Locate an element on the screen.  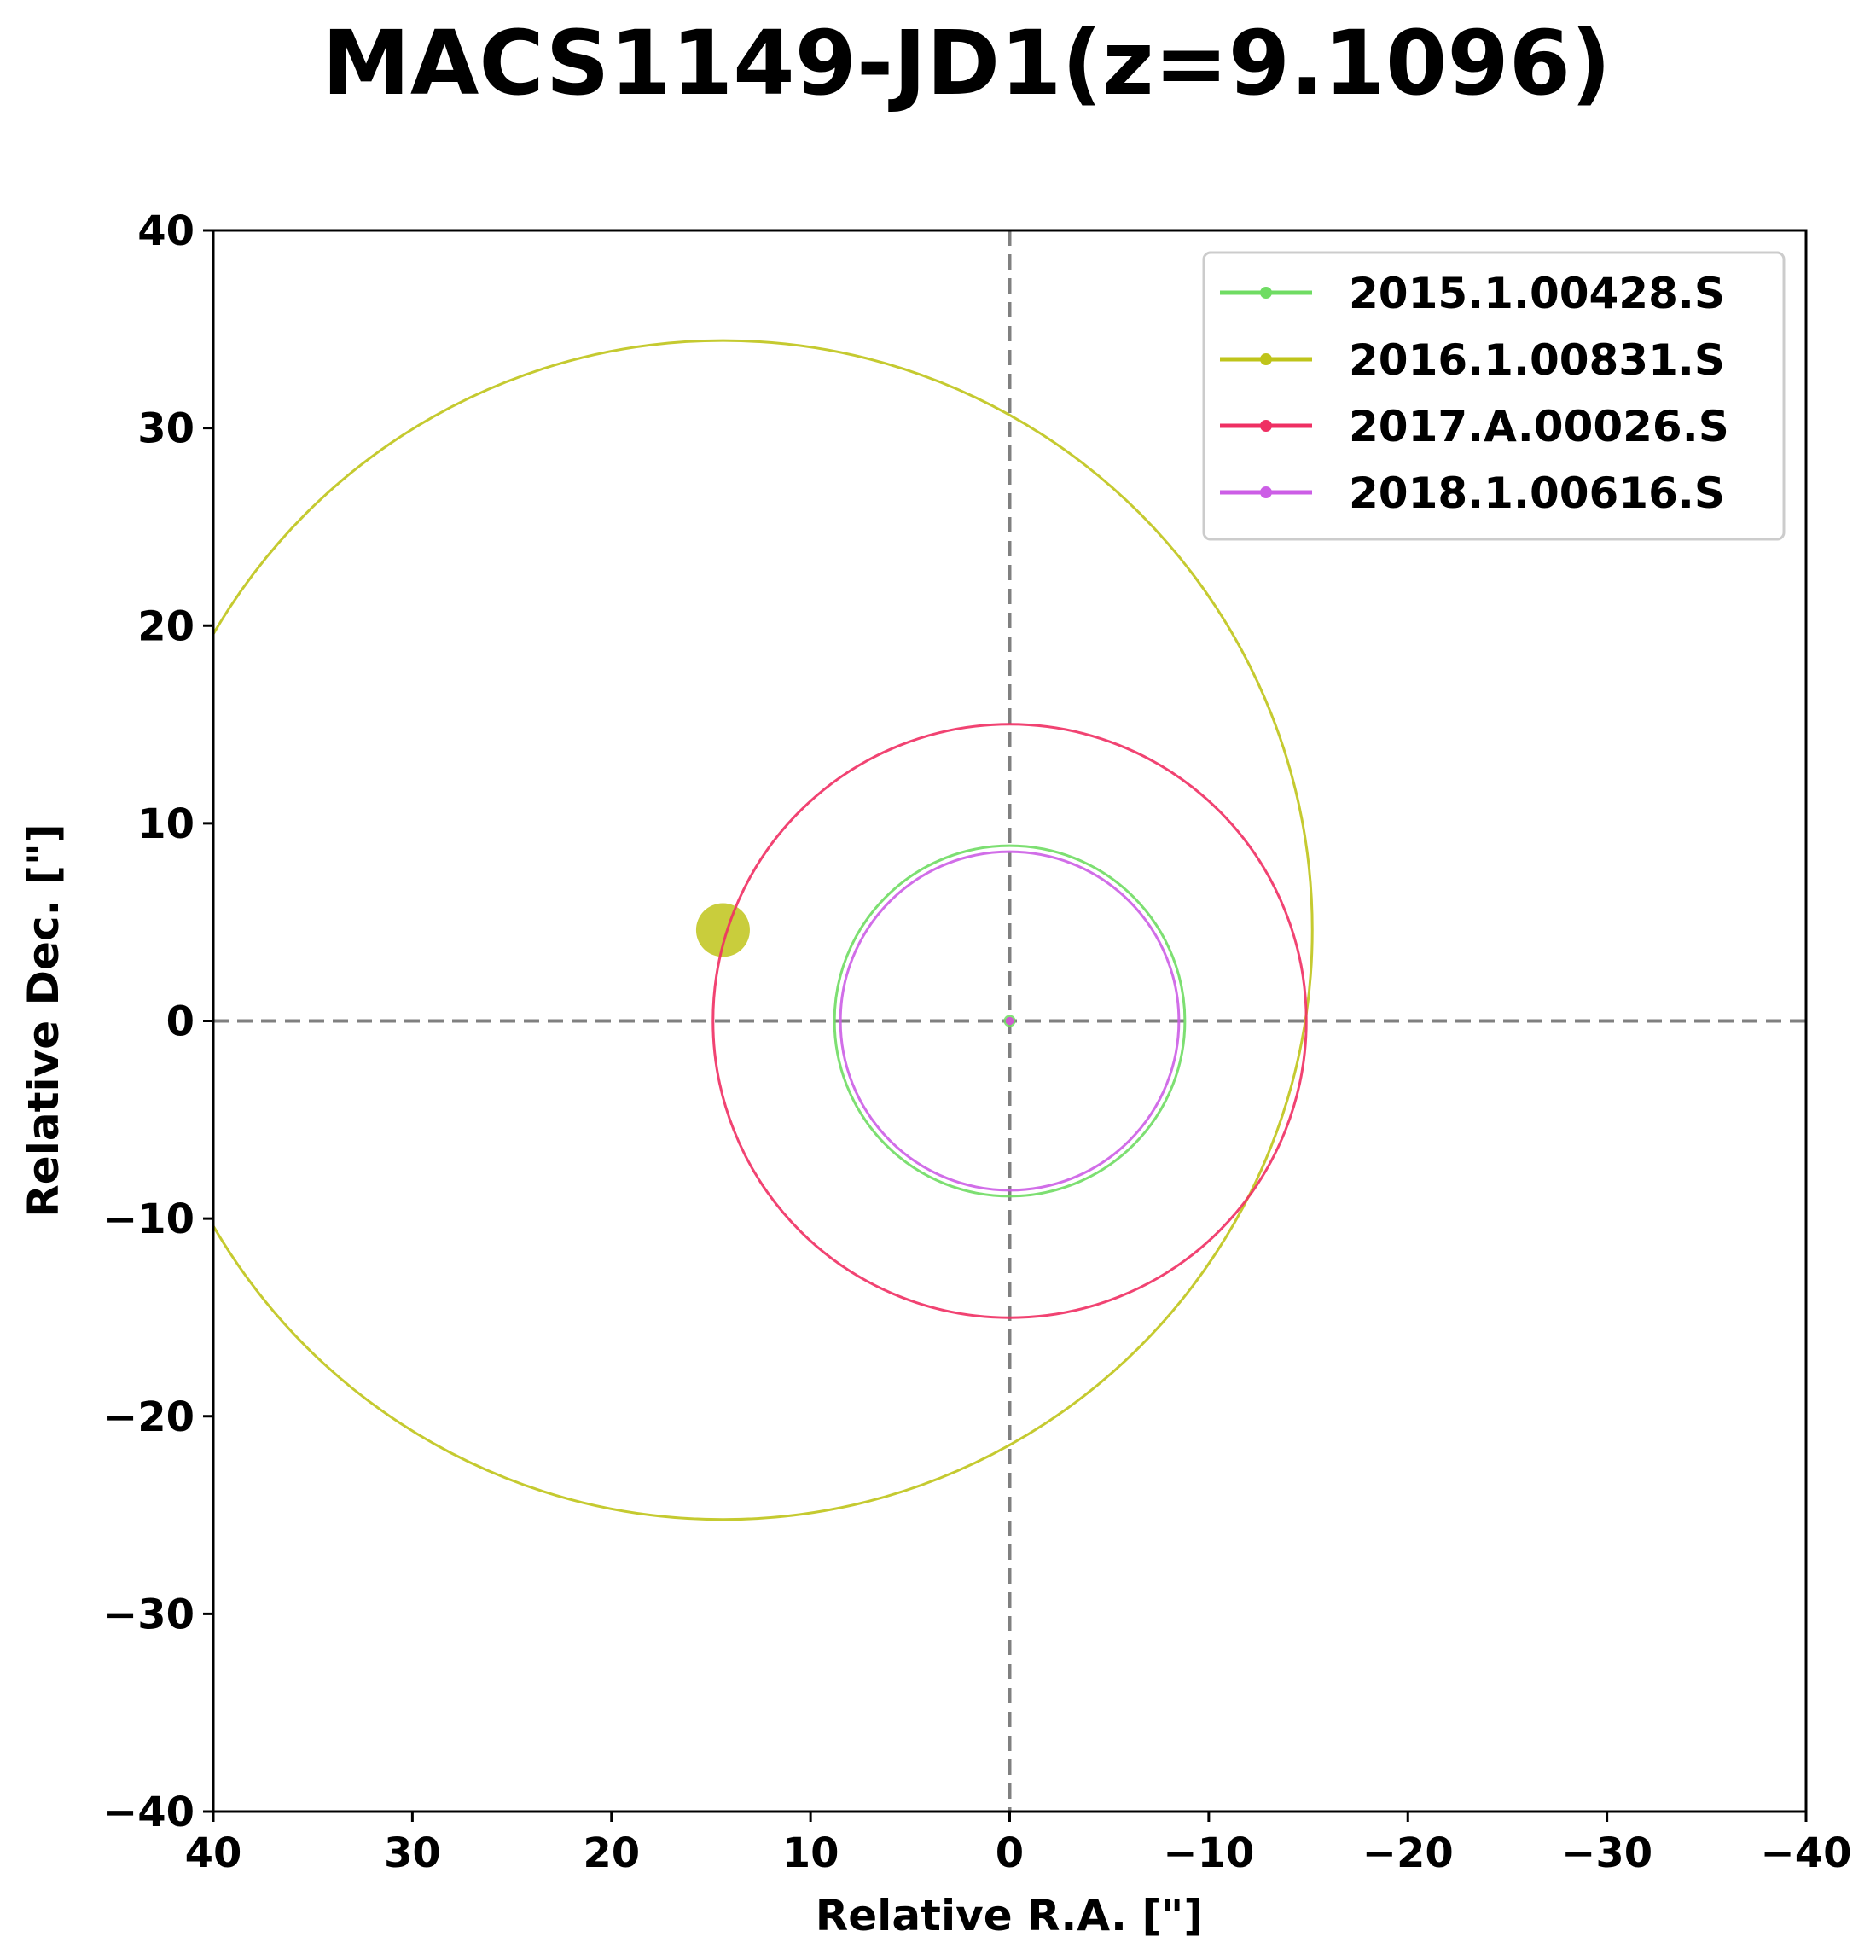
x-tick-label: −20 is located at coordinates (1408, 1853).